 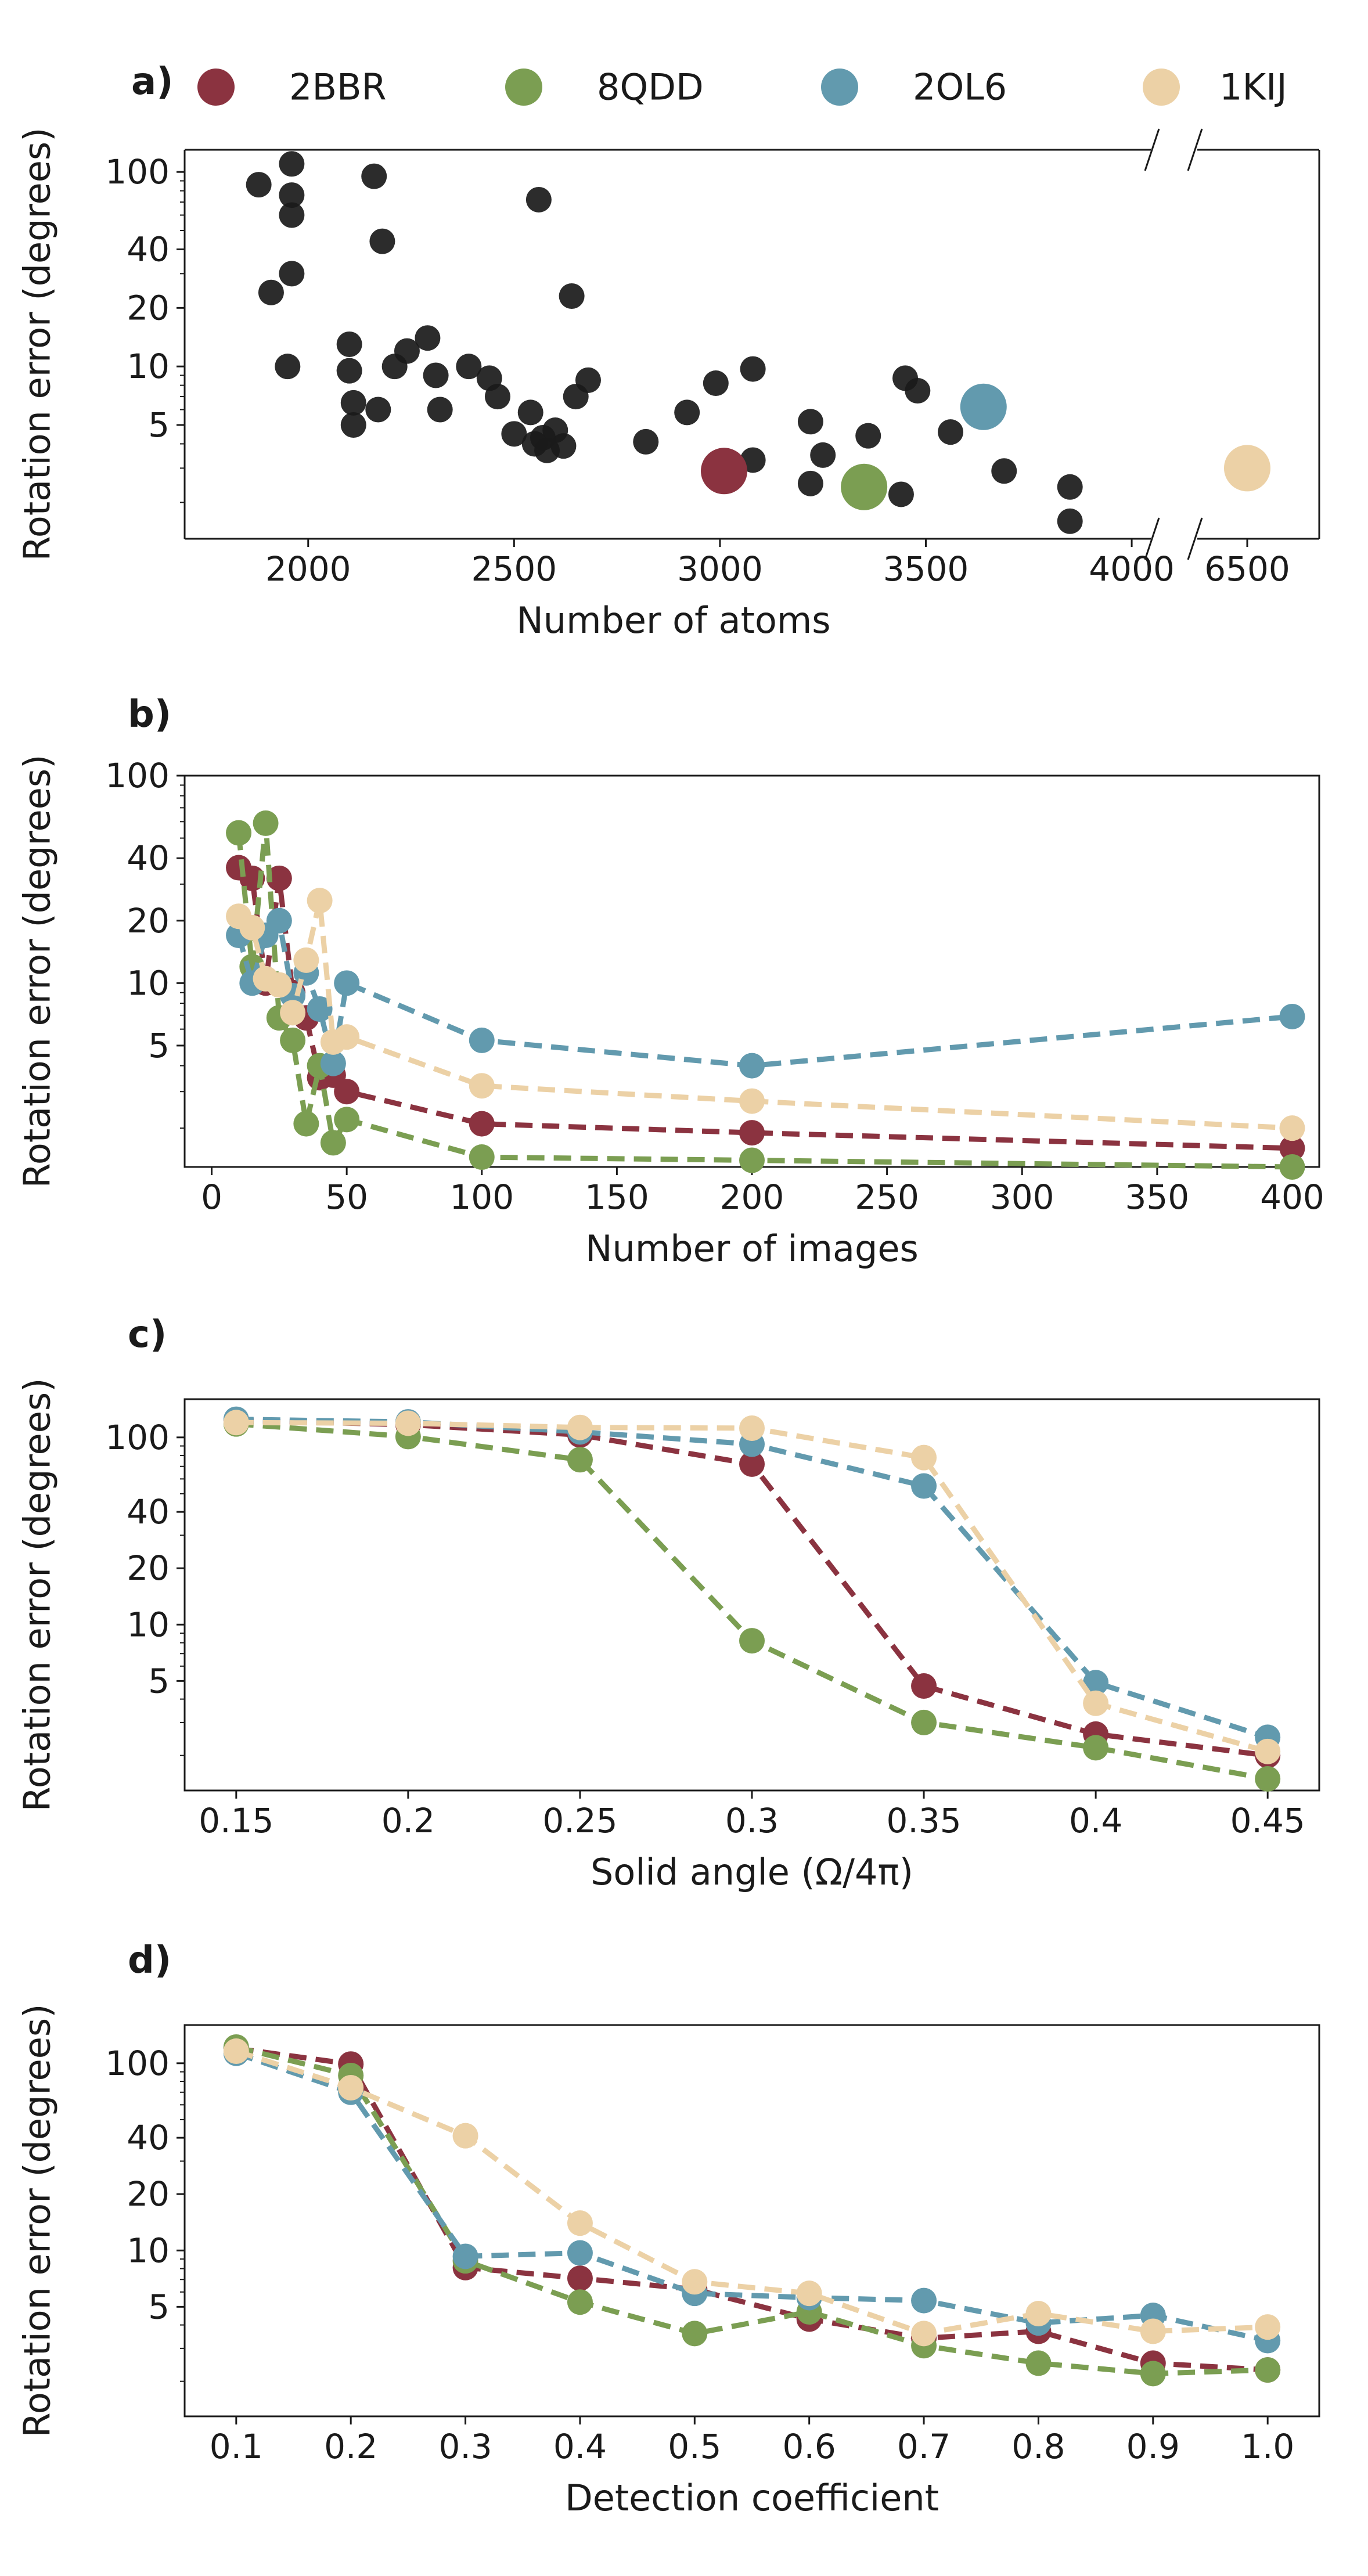 What do you see at coordinates (751, 2192) in the screenshot?
I see `panel-d-series-line-1kij` at bounding box center [751, 2192].